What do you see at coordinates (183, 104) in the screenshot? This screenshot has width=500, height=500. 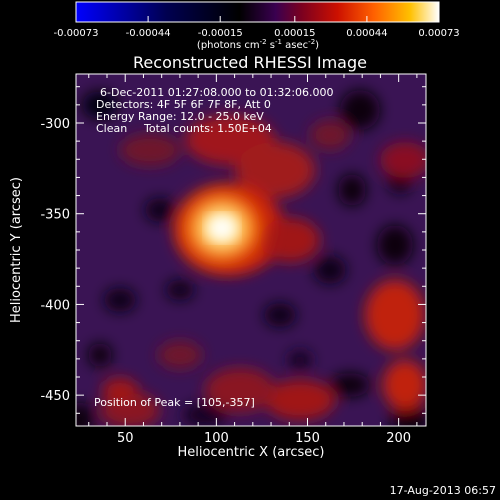 I see `annotation-detectors: Detectors: 4F 5F 6F 7F 8F, Att 0` at bounding box center [183, 104].